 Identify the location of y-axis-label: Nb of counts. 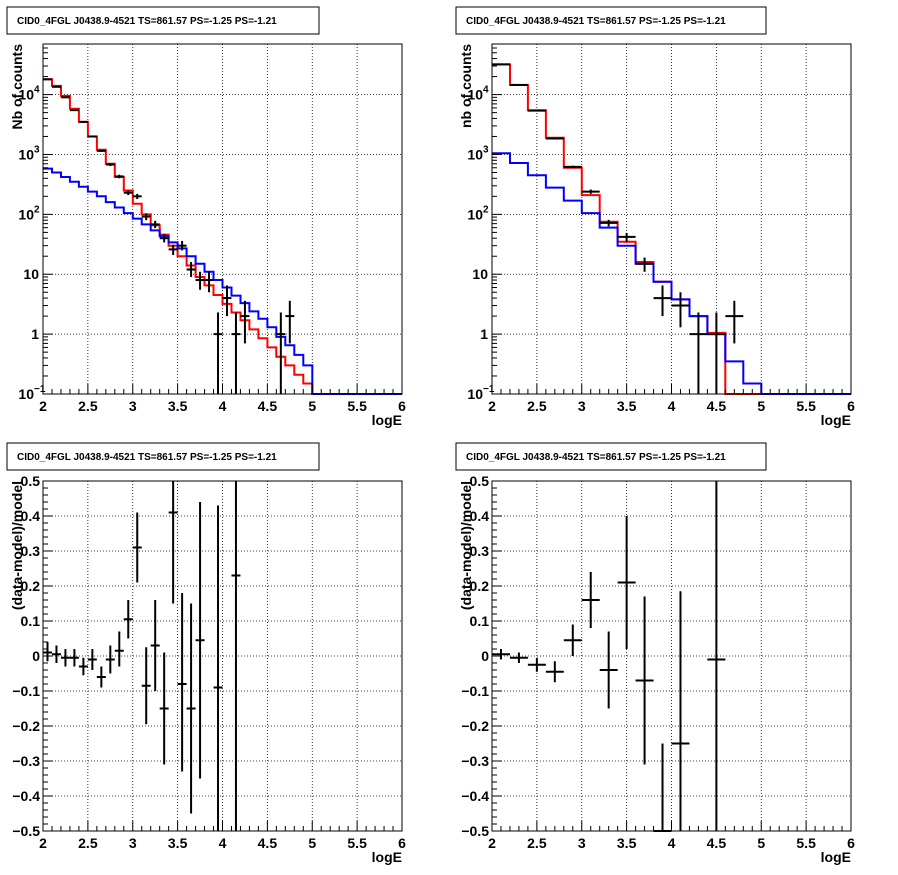
(17, 87).